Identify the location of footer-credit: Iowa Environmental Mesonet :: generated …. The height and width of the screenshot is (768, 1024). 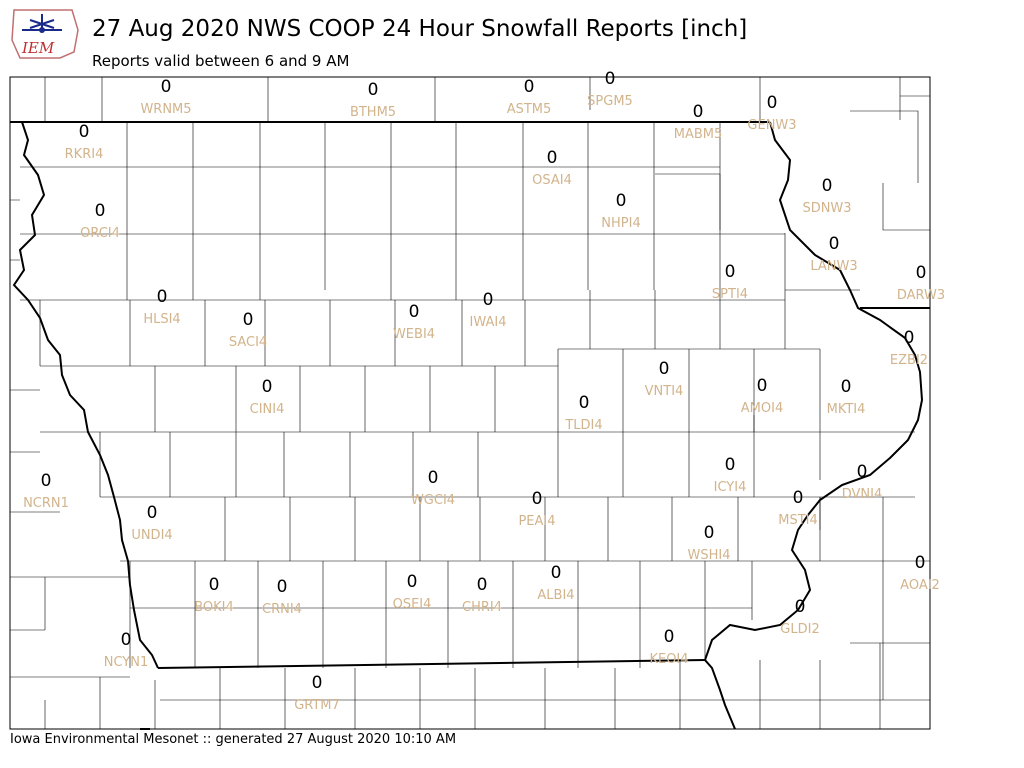
(233, 739).